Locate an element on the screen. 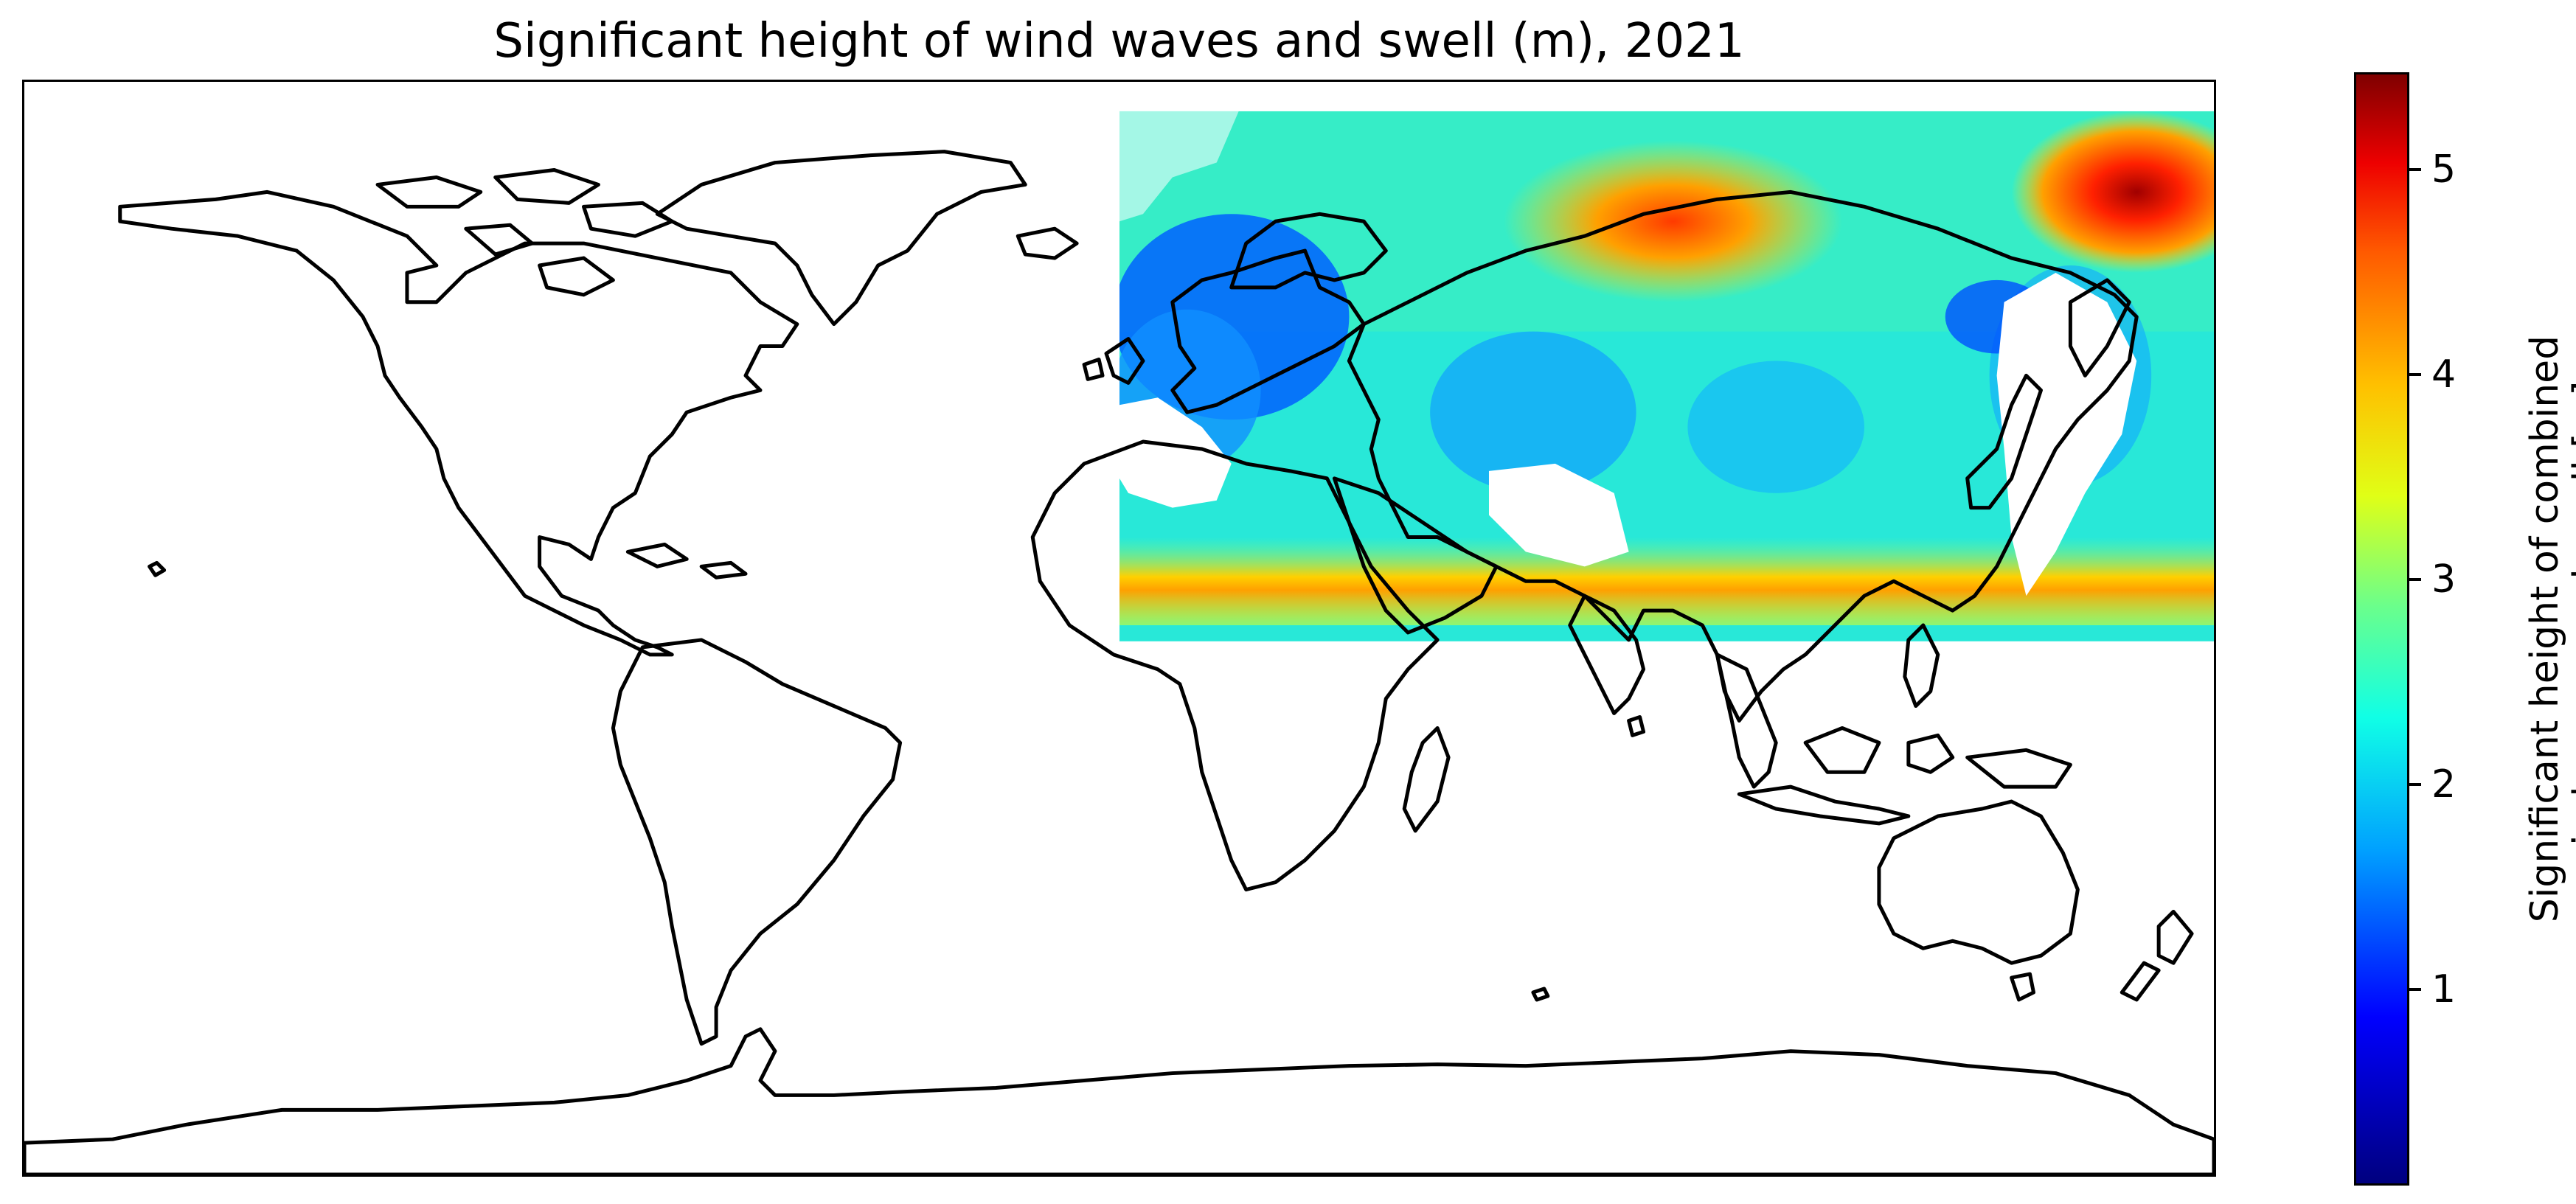 The height and width of the screenshot is (1204, 2576). colorbar-label-line1: Significant height of combined is located at coordinates (2545, 629).